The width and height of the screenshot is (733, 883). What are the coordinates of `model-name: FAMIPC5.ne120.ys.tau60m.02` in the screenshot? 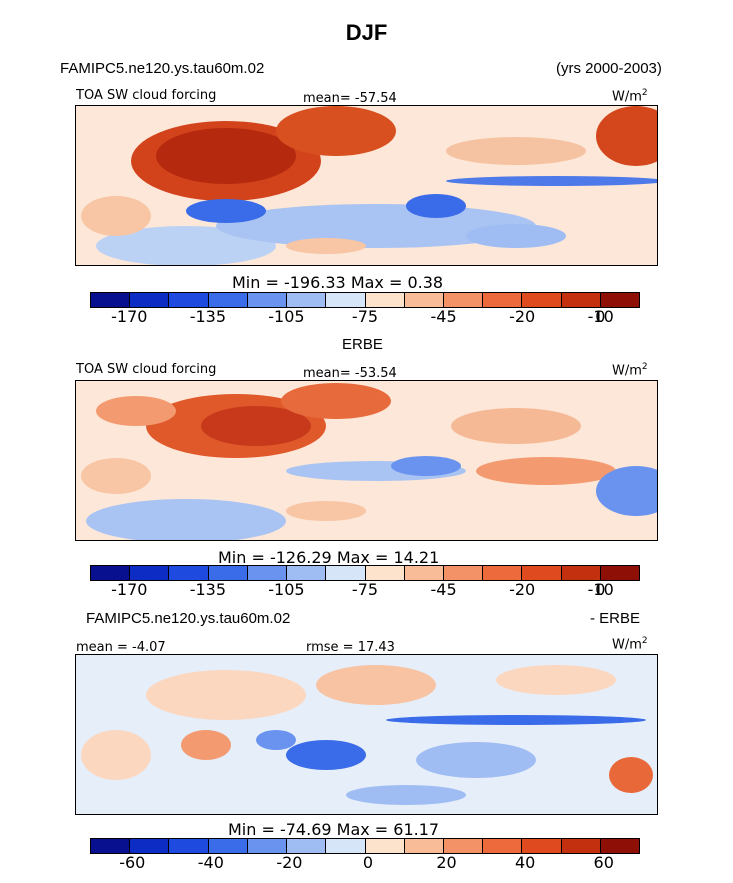 It's located at (162, 68).